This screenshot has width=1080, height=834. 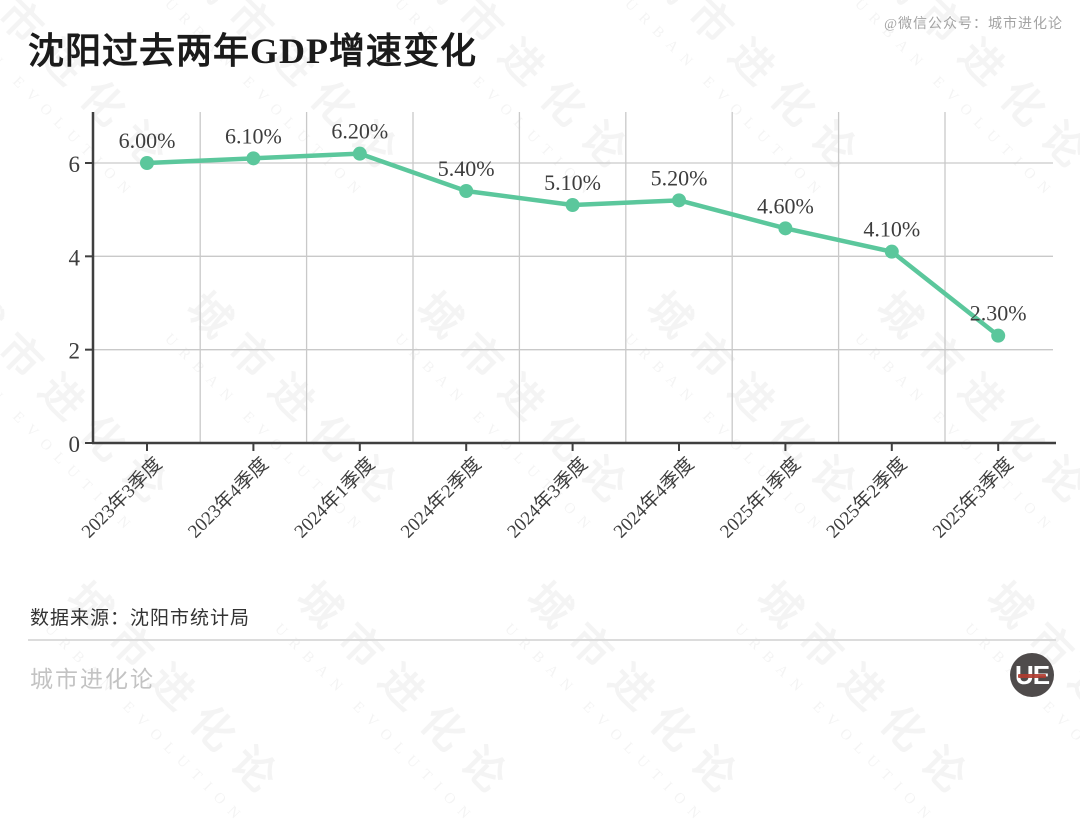 What do you see at coordinates (253, 135) in the screenshot?
I see `data-point-label: 6.10%` at bounding box center [253, 135].